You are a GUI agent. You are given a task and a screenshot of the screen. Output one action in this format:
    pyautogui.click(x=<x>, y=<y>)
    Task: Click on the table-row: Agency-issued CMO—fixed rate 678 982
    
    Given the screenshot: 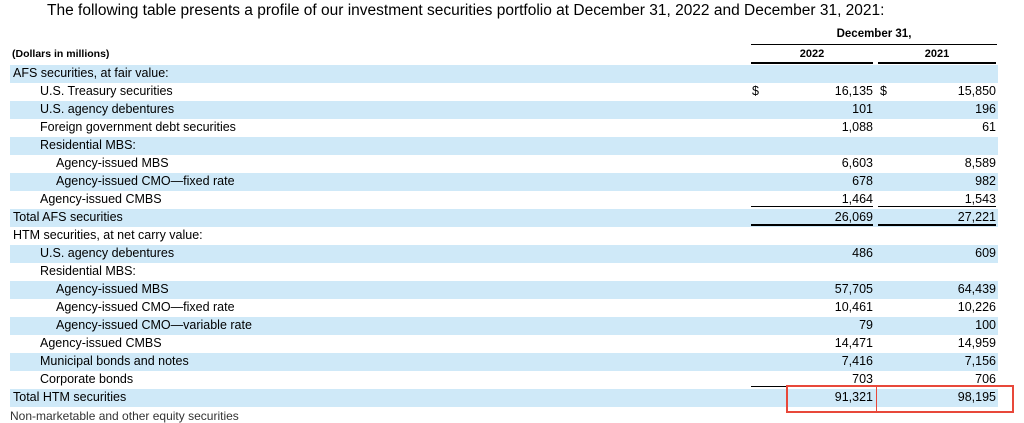 What is the action you would take?
    pyautogui.click(x=504, y=182)
    